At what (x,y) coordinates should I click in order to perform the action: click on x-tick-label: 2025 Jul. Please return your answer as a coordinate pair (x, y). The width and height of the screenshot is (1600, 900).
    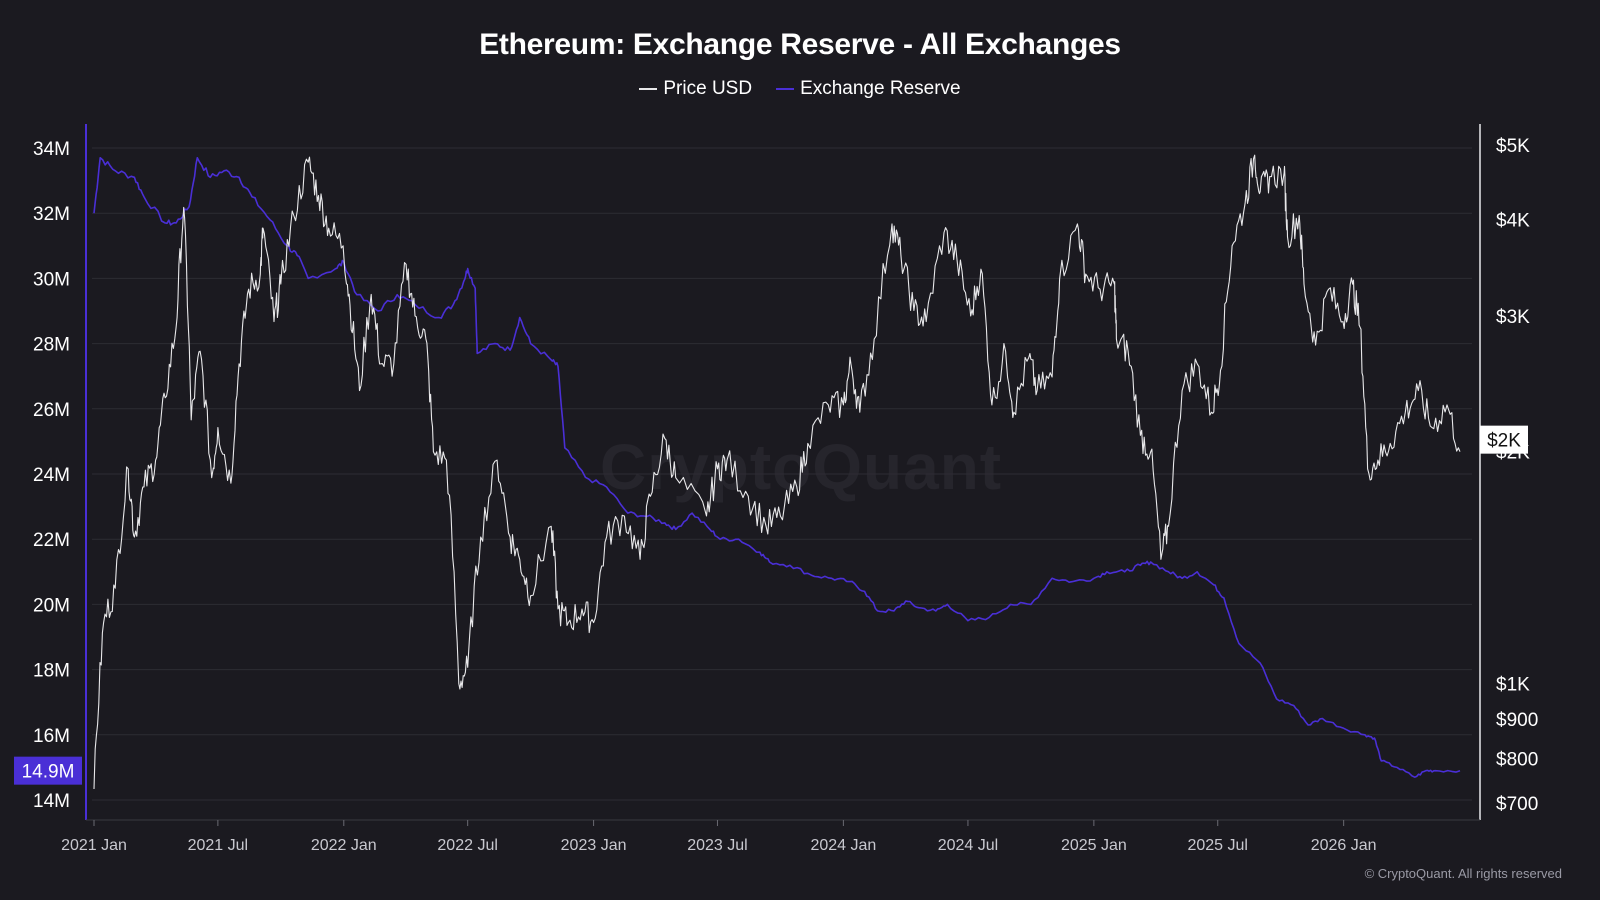
    Looking at the image, I should click on (1217, 845).